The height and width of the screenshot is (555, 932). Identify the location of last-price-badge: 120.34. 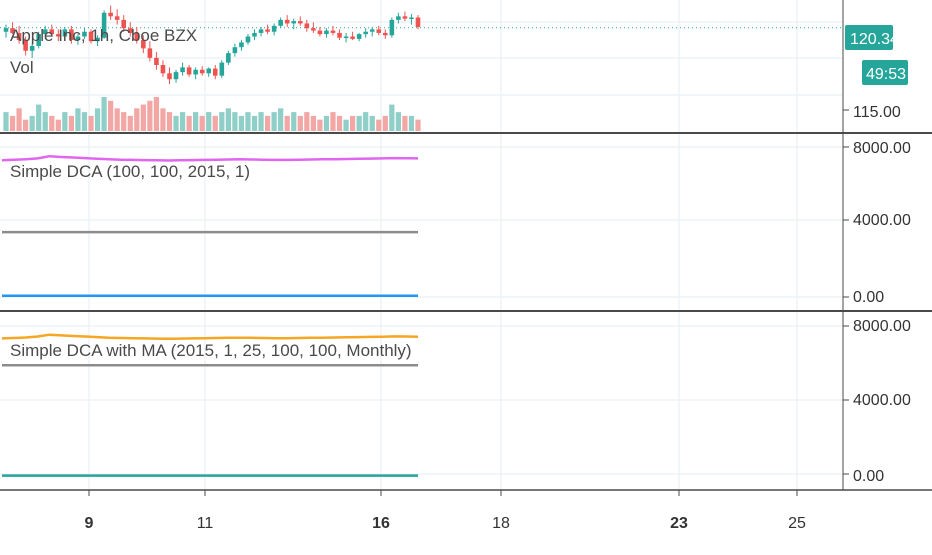
(872, 37).